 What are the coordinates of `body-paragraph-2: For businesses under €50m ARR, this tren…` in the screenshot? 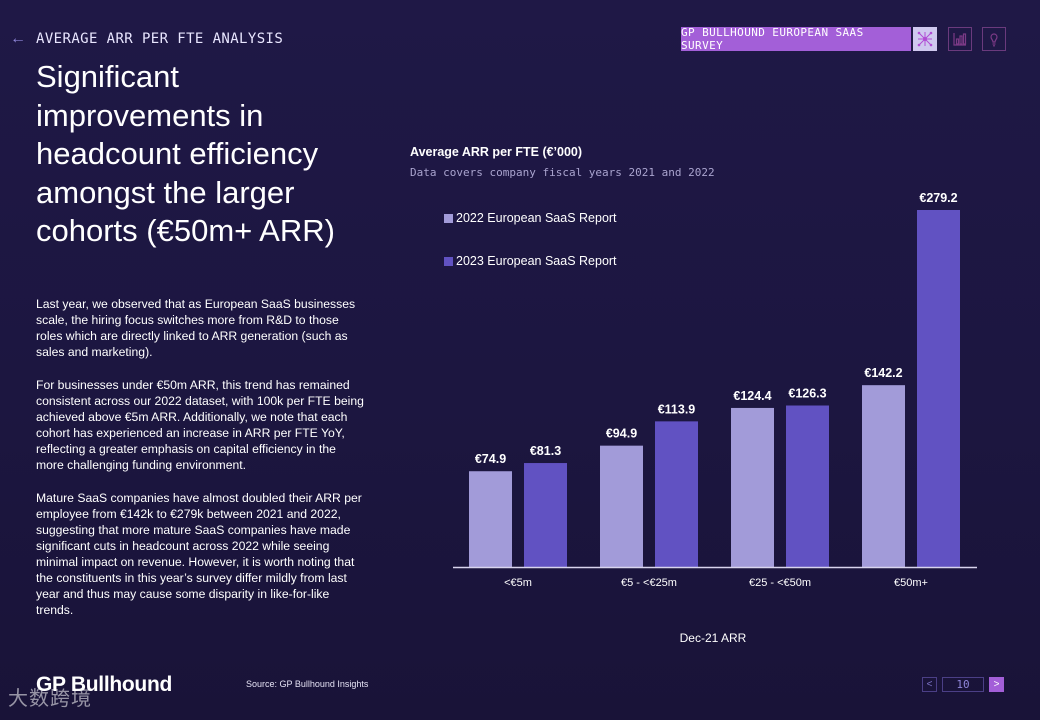 It's located at (200, 425).